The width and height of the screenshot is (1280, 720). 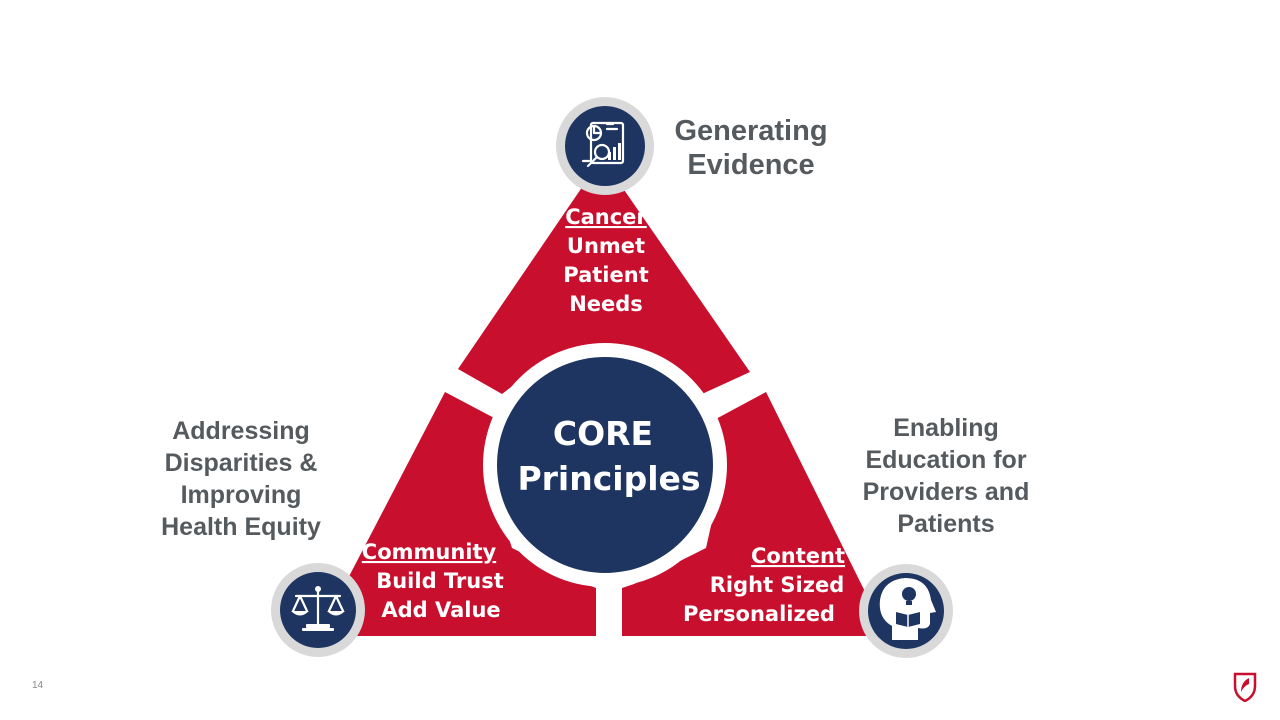 What do you see at coordinates (946, 428) in the screenshot?
I see `outer-label-right: Enabling` at bounding box center [946, 428].